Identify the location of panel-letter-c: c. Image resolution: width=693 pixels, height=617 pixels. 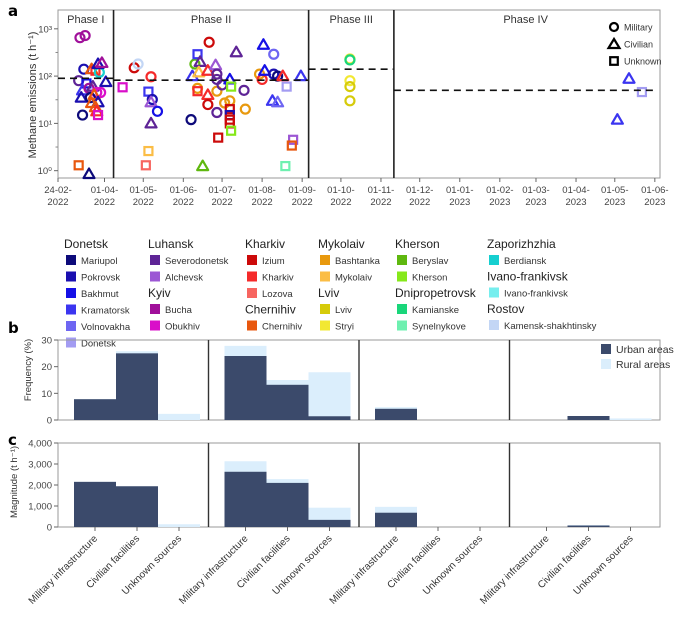
(12, 440).